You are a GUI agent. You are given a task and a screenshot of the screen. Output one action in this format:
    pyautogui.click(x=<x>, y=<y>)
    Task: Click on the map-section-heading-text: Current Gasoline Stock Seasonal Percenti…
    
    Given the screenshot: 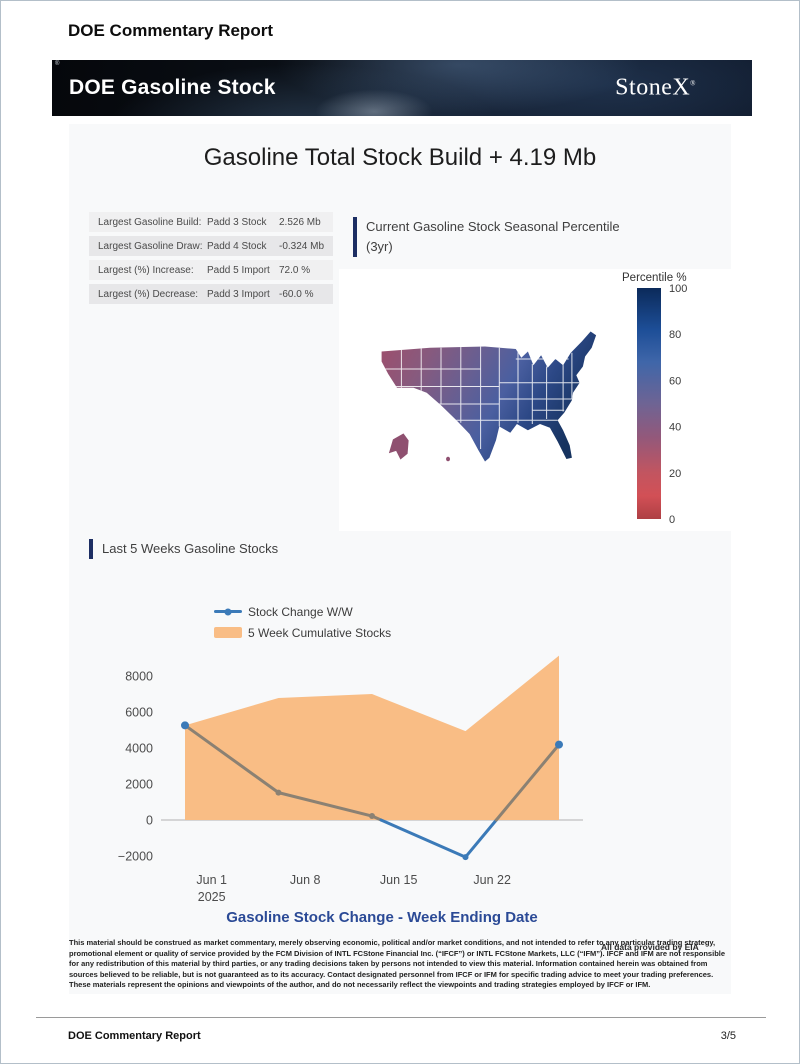 What is the action you would take?
    pyautogui.click(x=493, y=237)
    